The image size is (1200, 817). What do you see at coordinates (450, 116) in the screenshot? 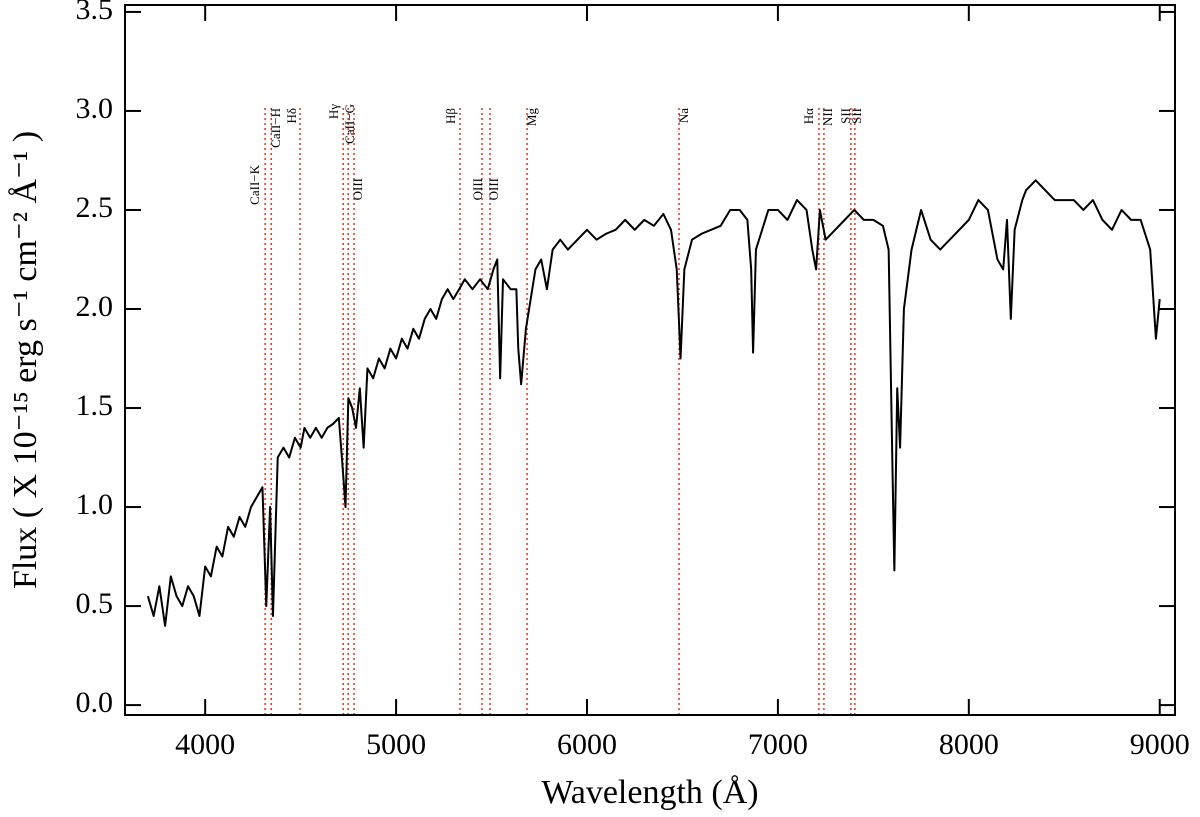
I see `spectral-line-label: Hβ` at bounding box center [450, 116].